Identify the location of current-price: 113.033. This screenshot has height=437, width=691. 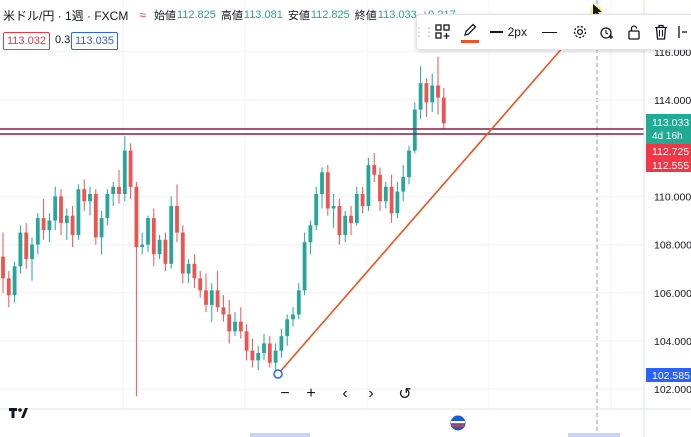
(670, 123).